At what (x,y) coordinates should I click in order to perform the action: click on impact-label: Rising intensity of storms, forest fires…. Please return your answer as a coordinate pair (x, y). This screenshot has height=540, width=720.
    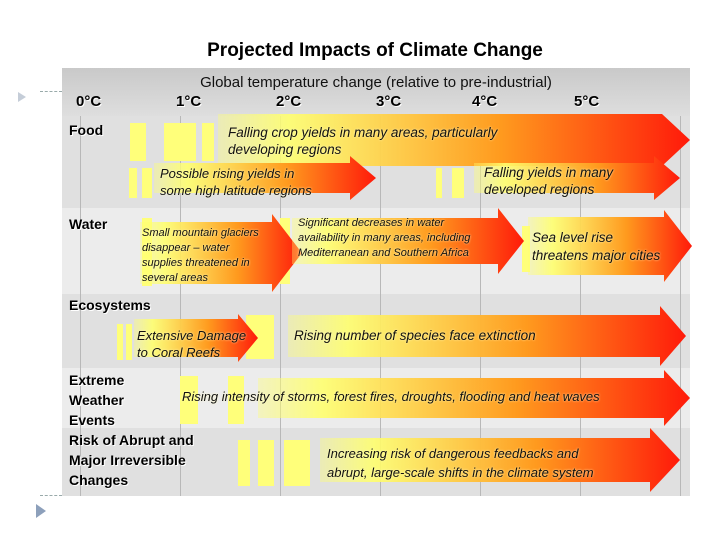
    Looking at the image, I should click on (391, 396).